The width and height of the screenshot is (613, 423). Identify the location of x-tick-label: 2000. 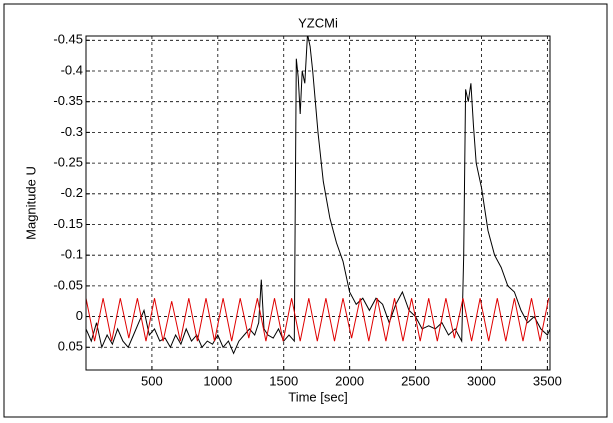
(349, 380).